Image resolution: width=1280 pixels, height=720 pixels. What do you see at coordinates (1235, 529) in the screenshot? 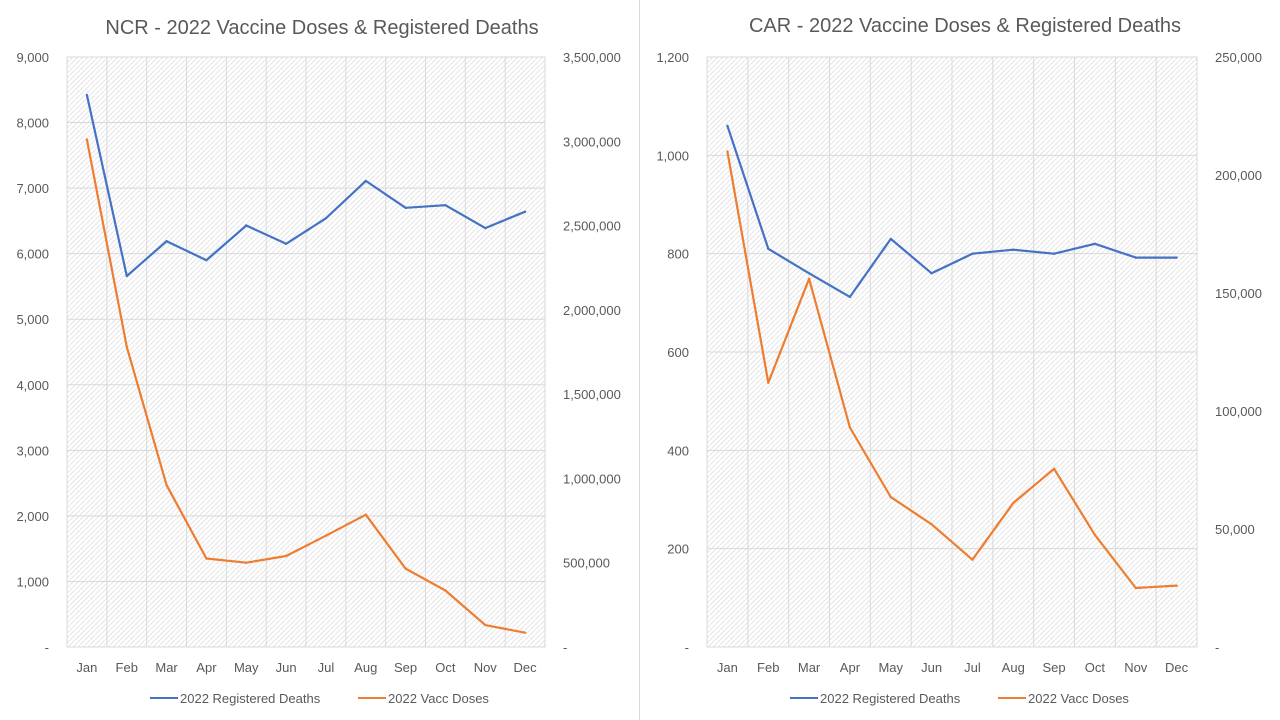
I see `y-right-tick-label: 50,000` at bounding box center [1235, 529].